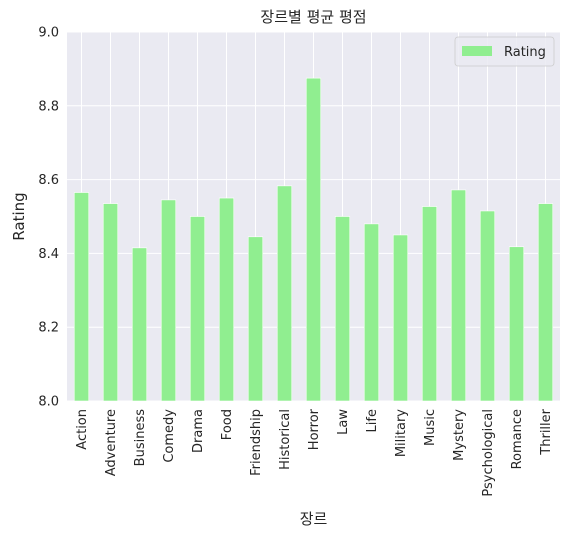  I want to click on legend-box, so click(504, 51).